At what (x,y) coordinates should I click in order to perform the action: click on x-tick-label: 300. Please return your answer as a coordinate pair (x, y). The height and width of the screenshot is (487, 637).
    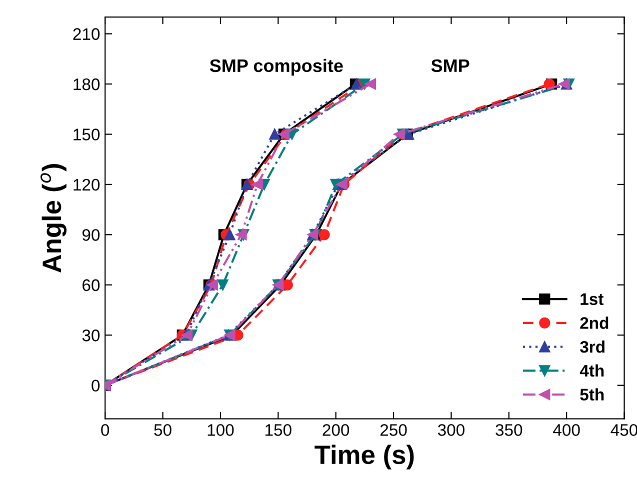
    Looking at the image, I should click on (451, 430).